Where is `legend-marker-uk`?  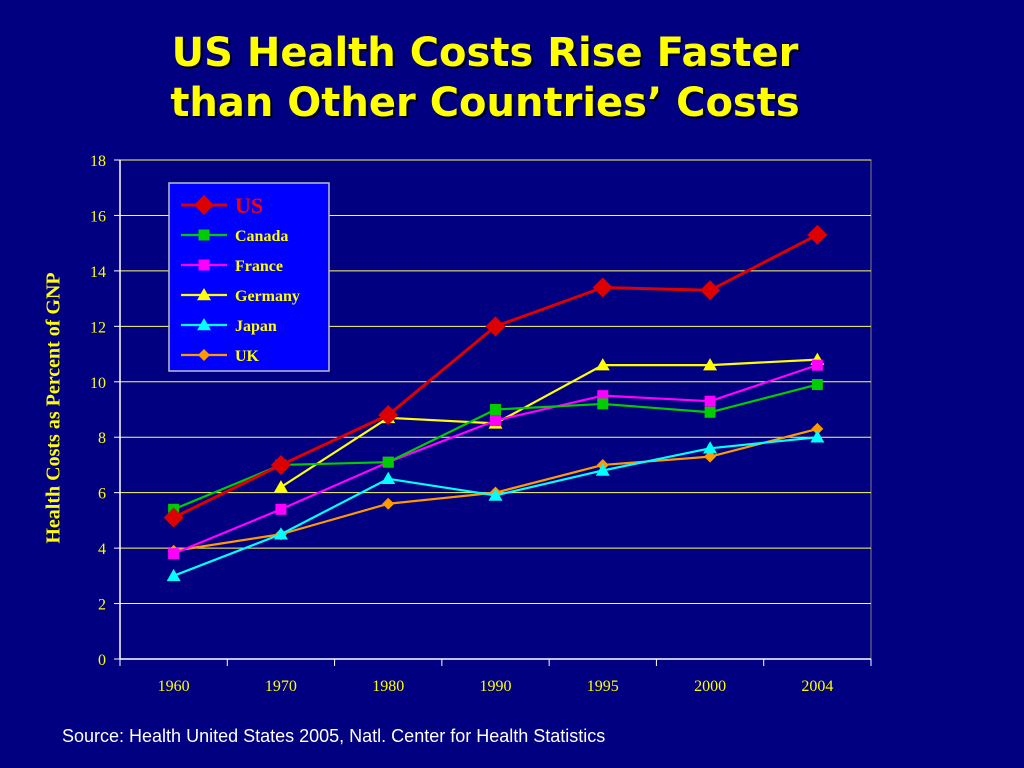
legend-marker-uk is located at coordinates (204, 355).